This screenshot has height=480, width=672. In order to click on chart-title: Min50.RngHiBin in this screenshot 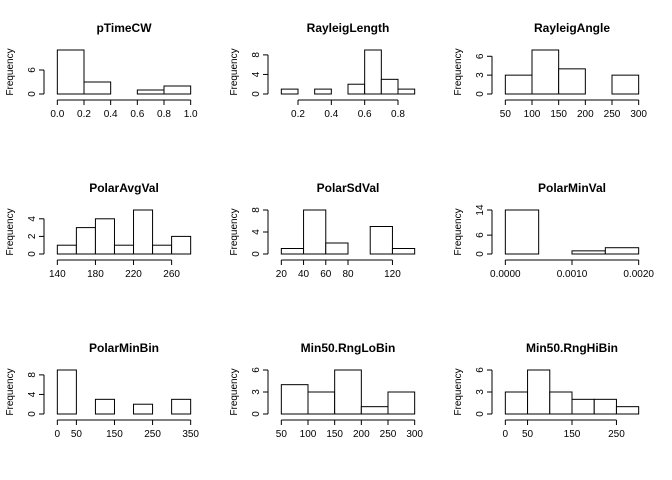, I will do `click(572, 348)`.